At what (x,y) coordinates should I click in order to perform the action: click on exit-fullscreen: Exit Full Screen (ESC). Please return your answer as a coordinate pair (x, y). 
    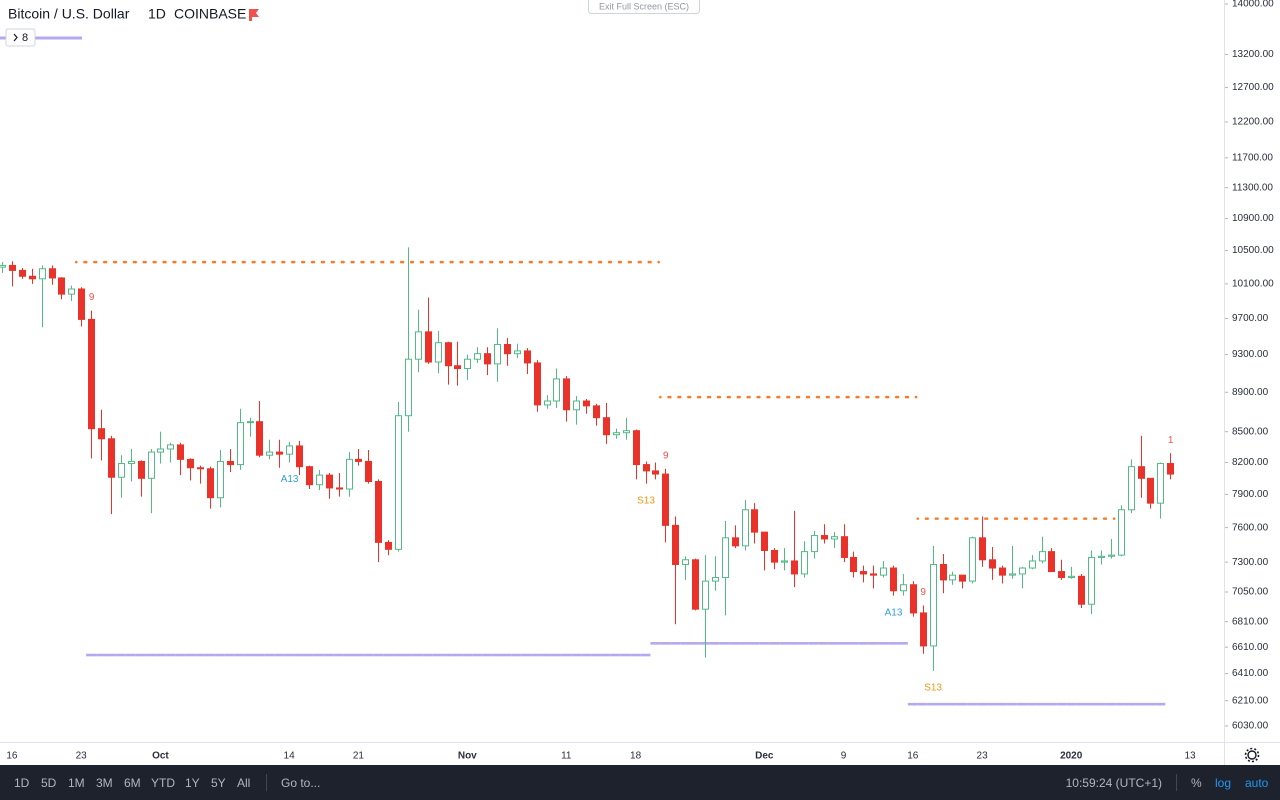
    Looking at the image, I should click on (644, 7).